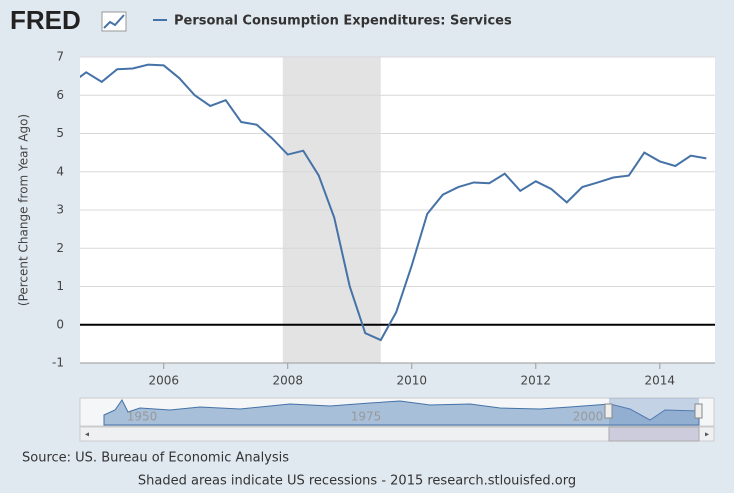 This screenshot has width=734, height=493. Describe the element at coordinates (660, 381) in the screenshot. I see `x-tick-label: 2014` at that location.